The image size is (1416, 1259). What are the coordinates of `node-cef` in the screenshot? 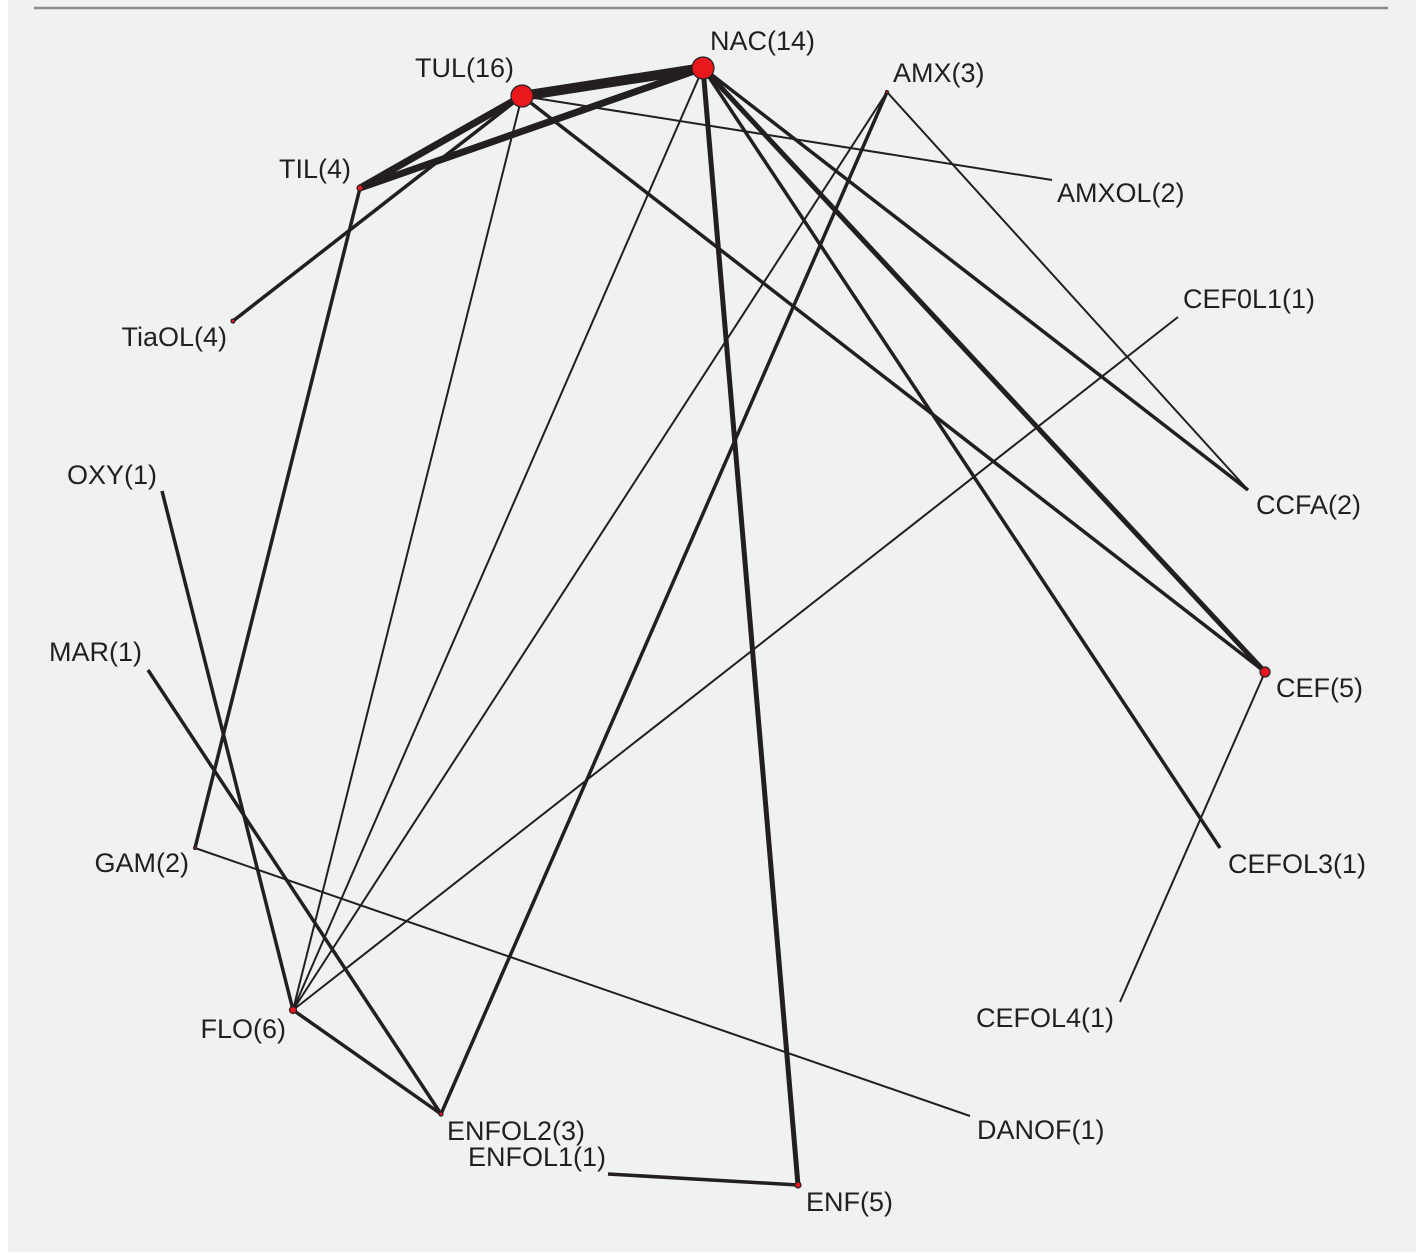 It's located at (1265, 672).